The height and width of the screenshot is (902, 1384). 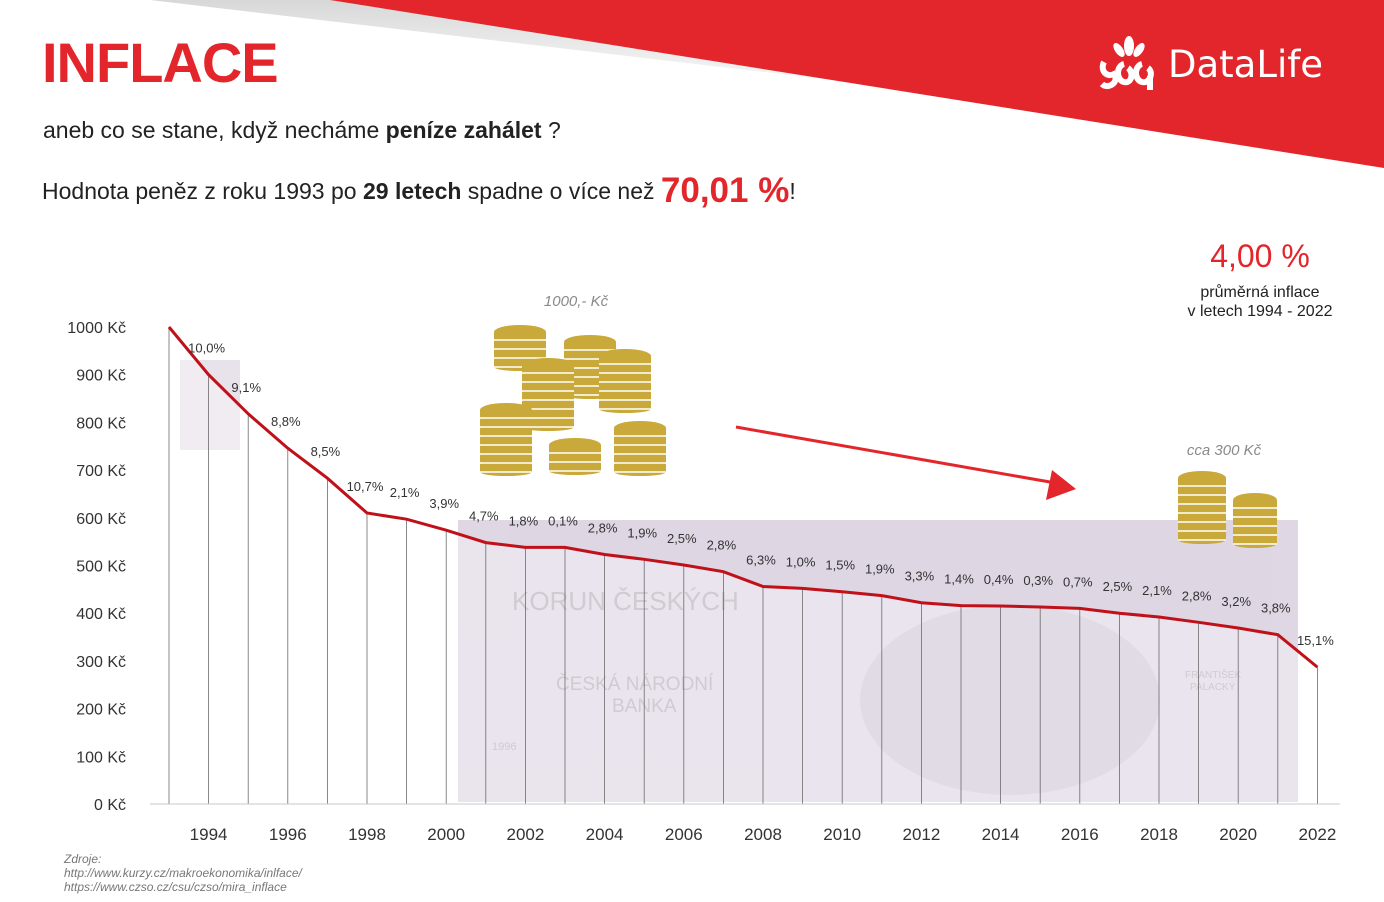 I want to click on x-tick-label: 2008, so click(x=763, y=834).